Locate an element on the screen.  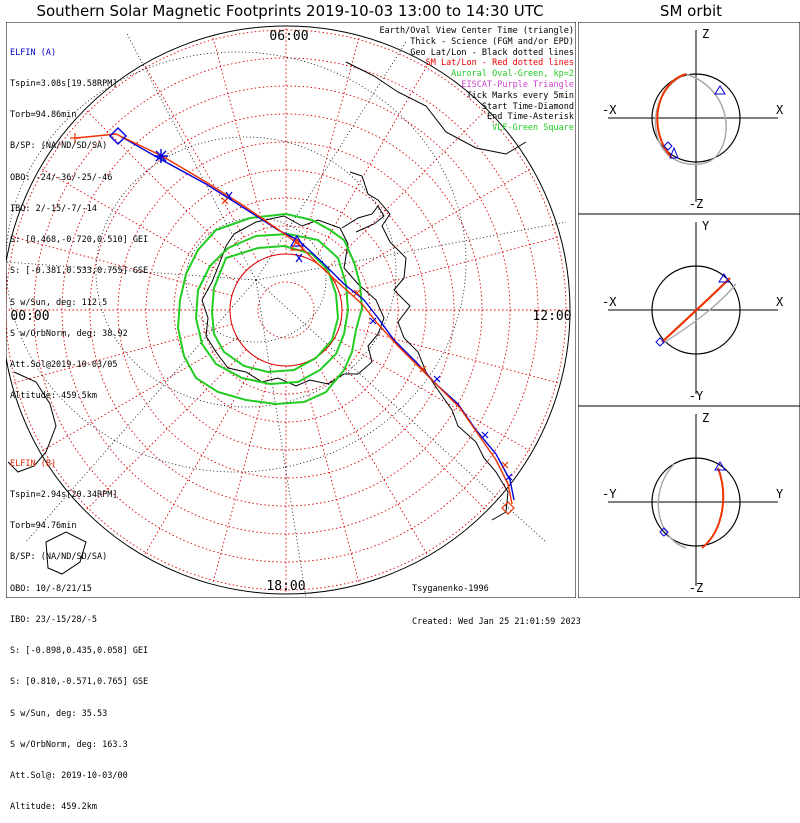
elfin-b-line: Tspin=2.94s[20.34RPM] is located at coordinates (64, 495).